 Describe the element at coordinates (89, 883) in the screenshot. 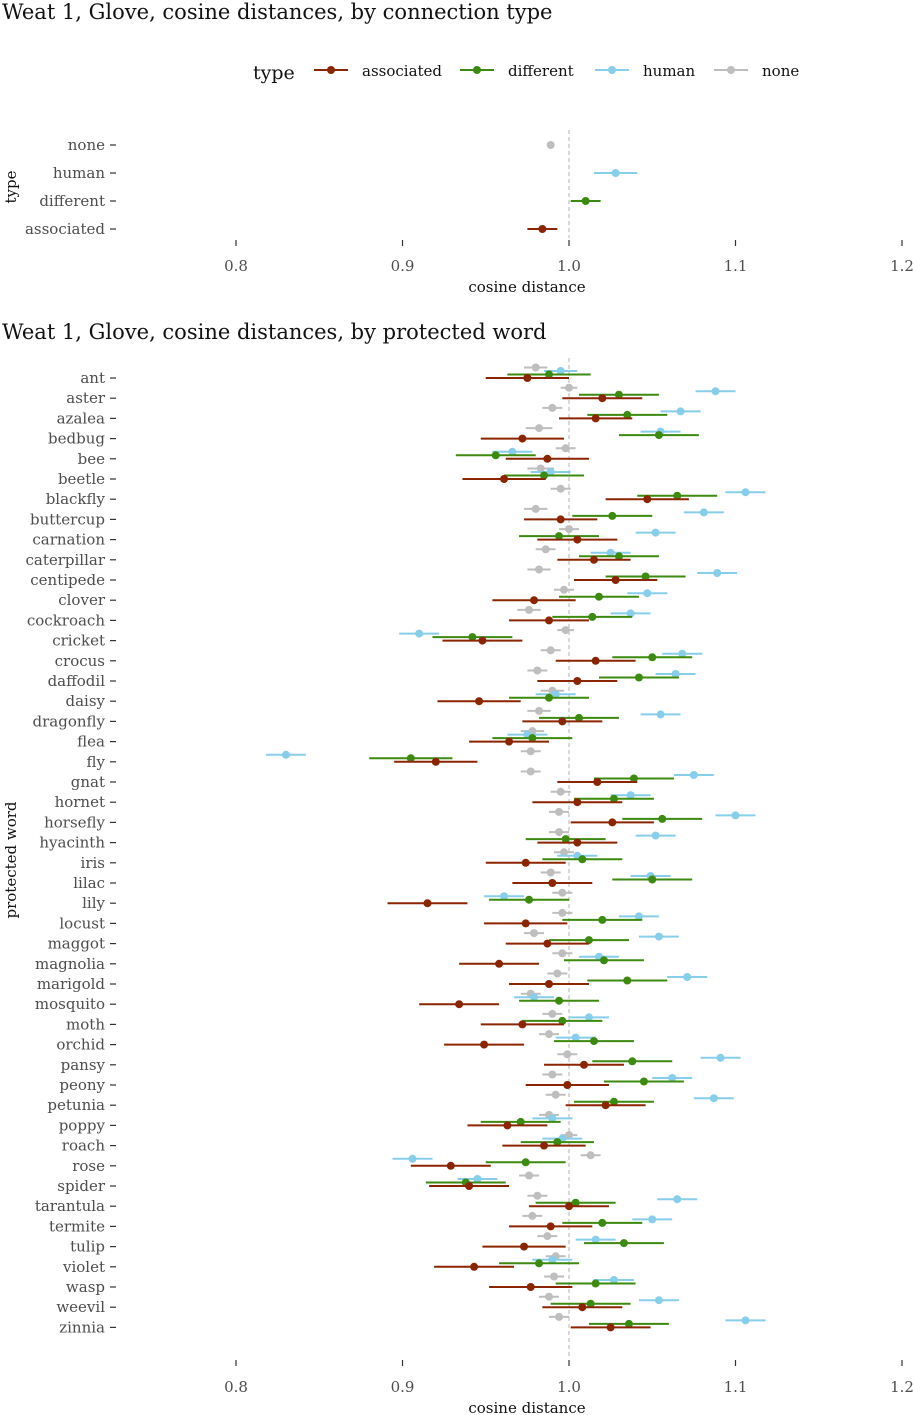

I see `y-tick-label: lilac` at that location.